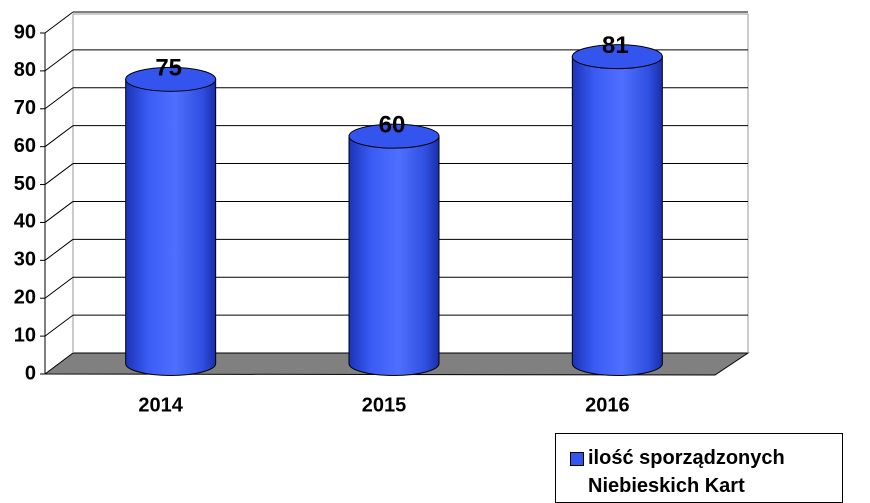  What do you see at coordinates (168, 68) in the screenshot?
I see `data-label: 75` at bounding box center [168, 68].